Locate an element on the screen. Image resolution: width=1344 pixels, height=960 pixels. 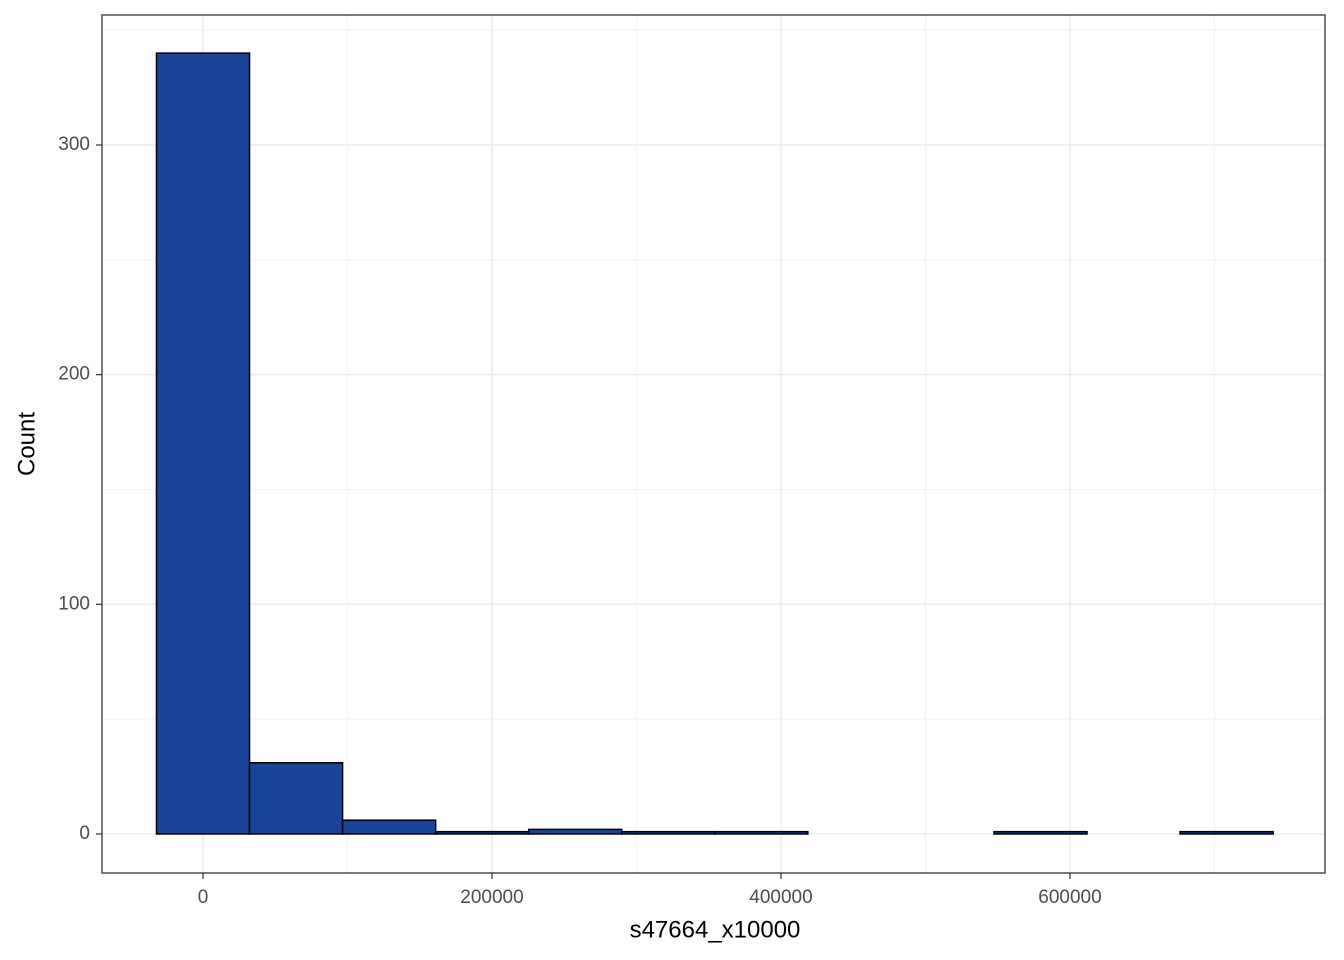
x-axis-title: s47664_x10000 is located at coordinates (715, 929).